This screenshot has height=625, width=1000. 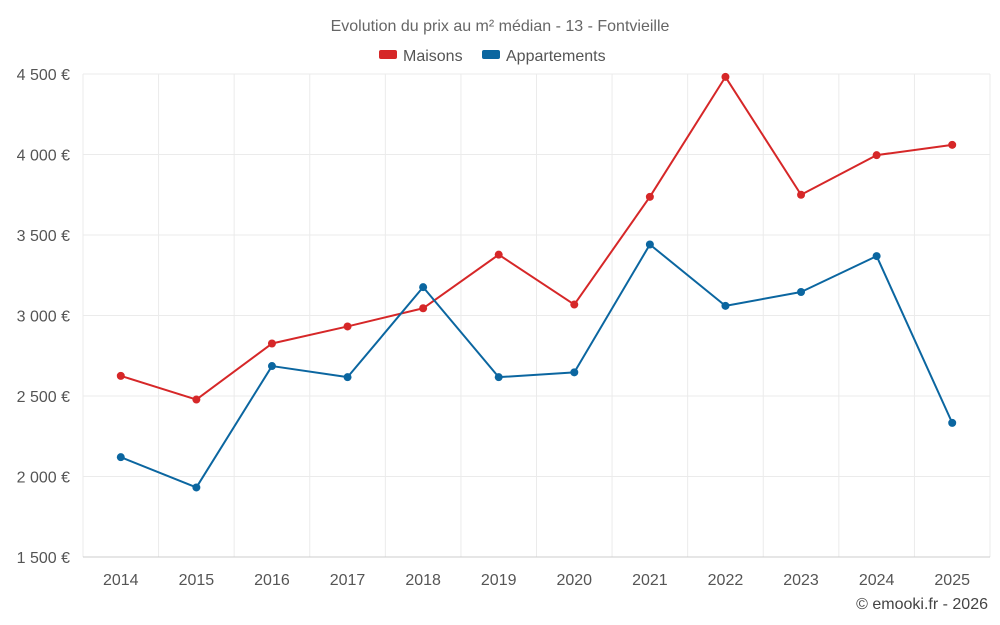 I want to click on y-tick-label: 1 500 €, so click(x=43, y=558).